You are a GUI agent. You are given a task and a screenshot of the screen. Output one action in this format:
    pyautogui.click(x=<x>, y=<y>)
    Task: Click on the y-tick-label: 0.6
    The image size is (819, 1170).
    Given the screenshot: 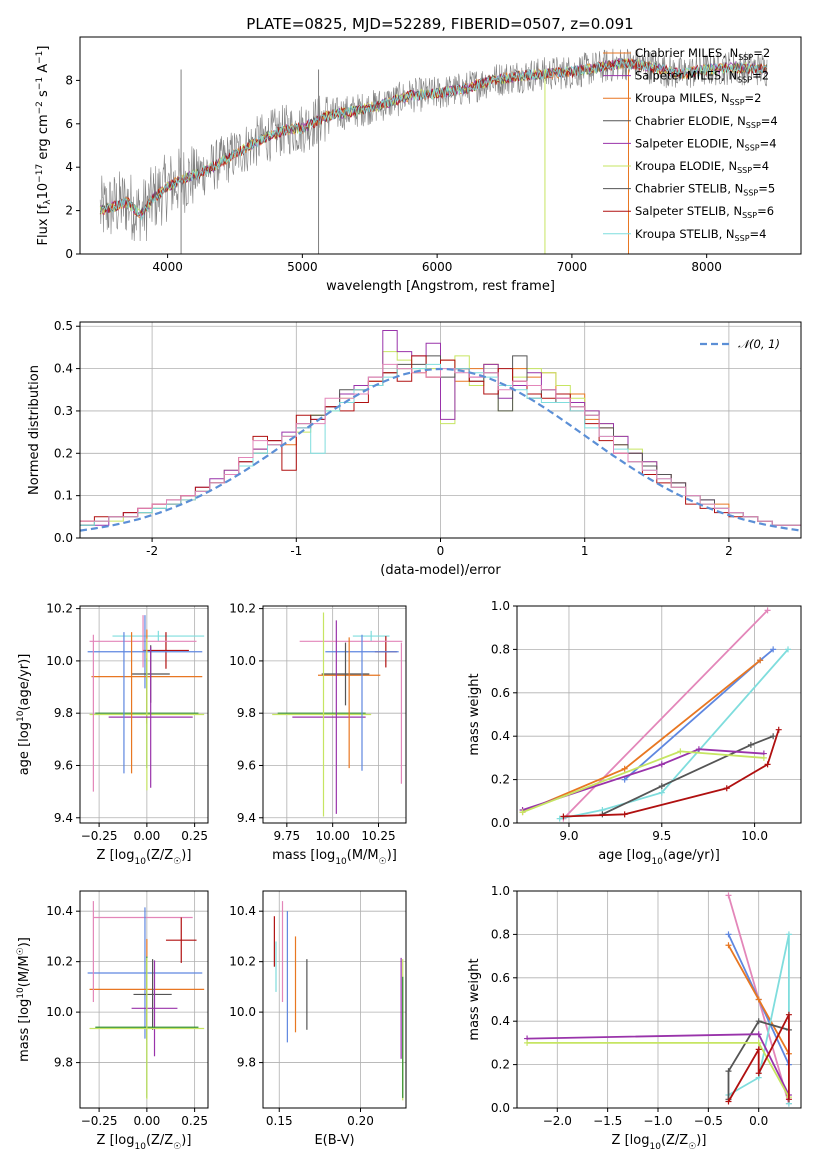 What is the action you would take?
    pyautogui.click(x=500, y=693)
    